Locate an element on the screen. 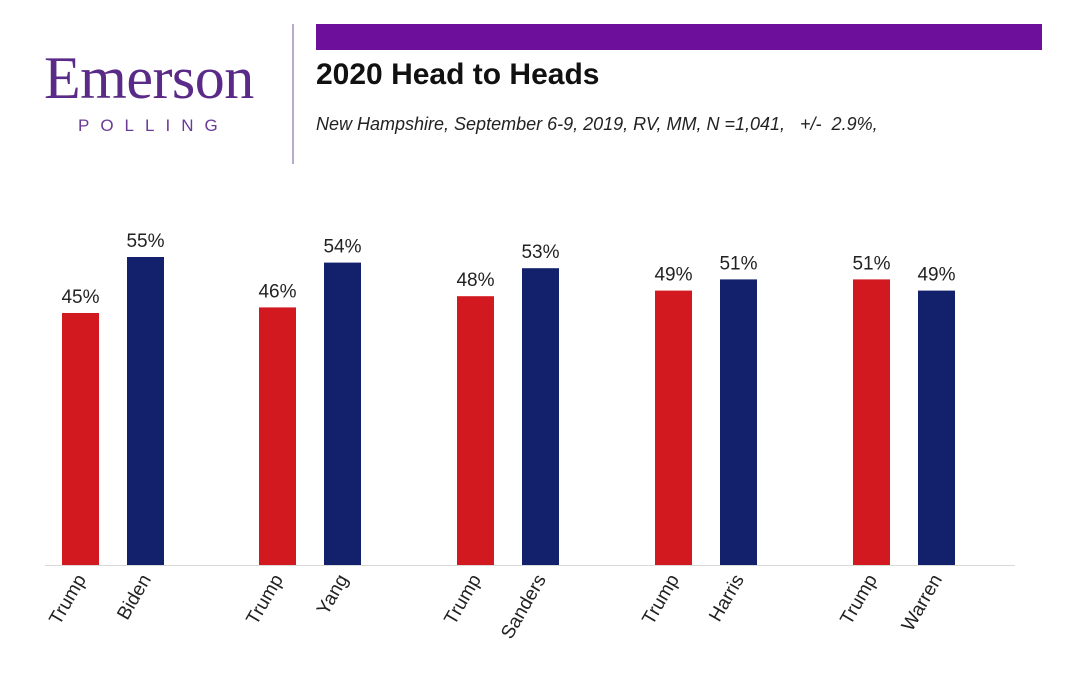 This screenshot has height=688, width=1080. emerson-logo-wordmark: Emerson is located at coordinates (149, 78).